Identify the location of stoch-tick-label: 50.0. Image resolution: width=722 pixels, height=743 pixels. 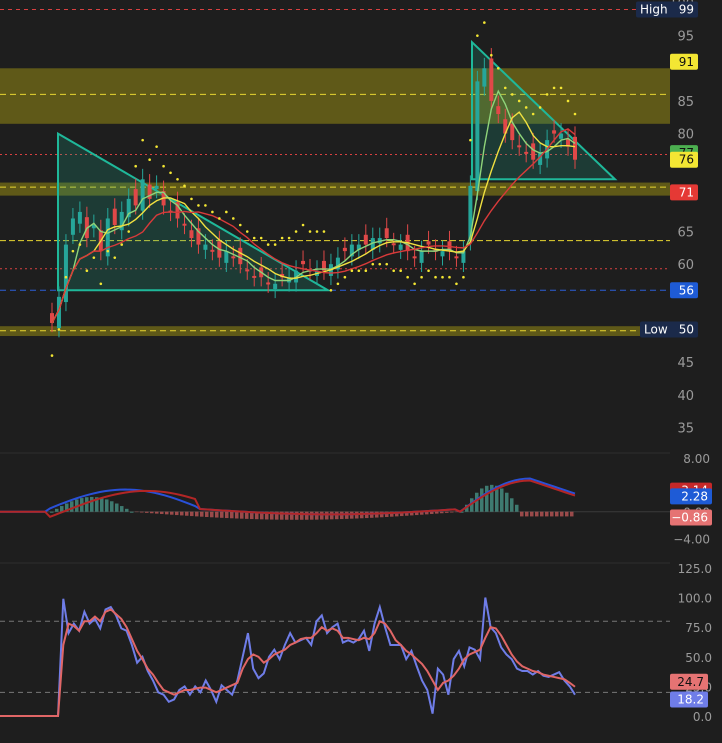
(698, 658).